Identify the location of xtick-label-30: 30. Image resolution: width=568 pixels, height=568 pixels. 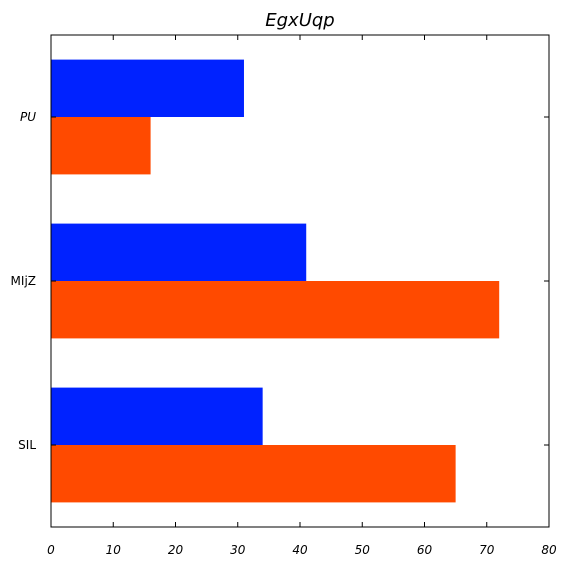
(238, 550).